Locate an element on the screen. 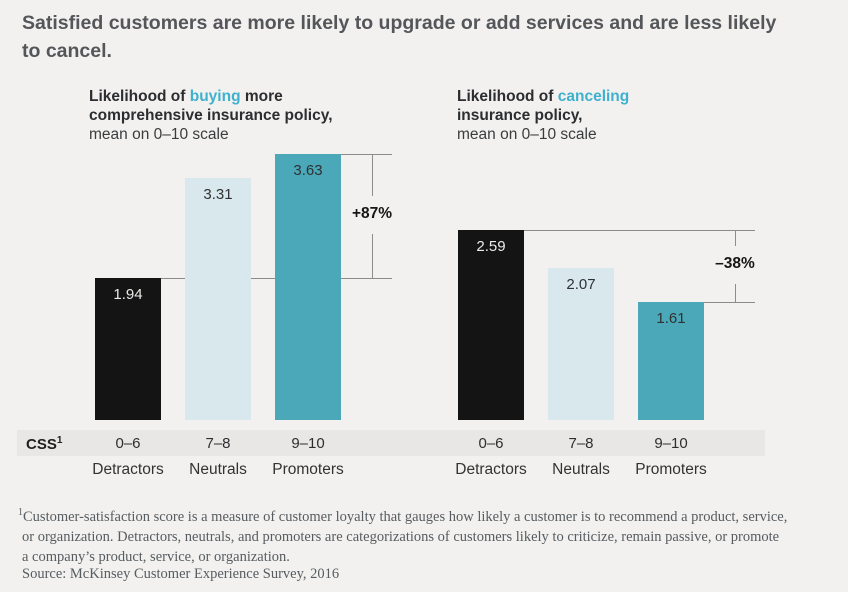 This screenshot has height=592, width=848. header-highlight: canceling is located at coordinates (593, 96).